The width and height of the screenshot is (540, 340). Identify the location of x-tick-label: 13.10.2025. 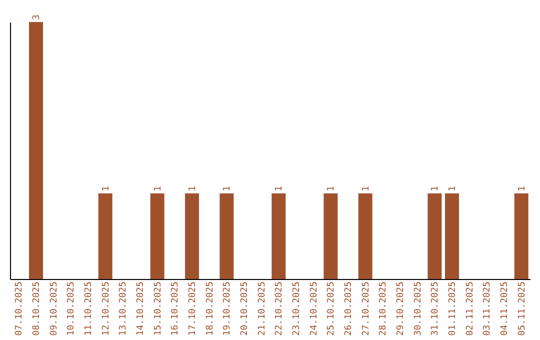
(123, 309).